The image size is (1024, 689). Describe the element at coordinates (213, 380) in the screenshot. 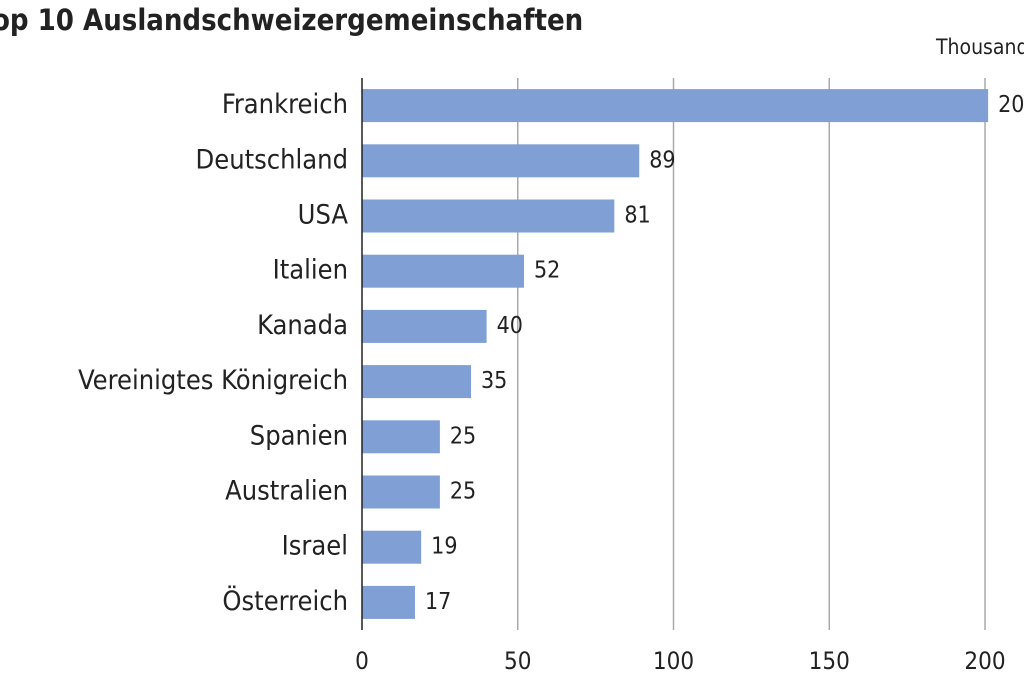

I see `y-tick-label: Vereinigtes Königreich` at that location.